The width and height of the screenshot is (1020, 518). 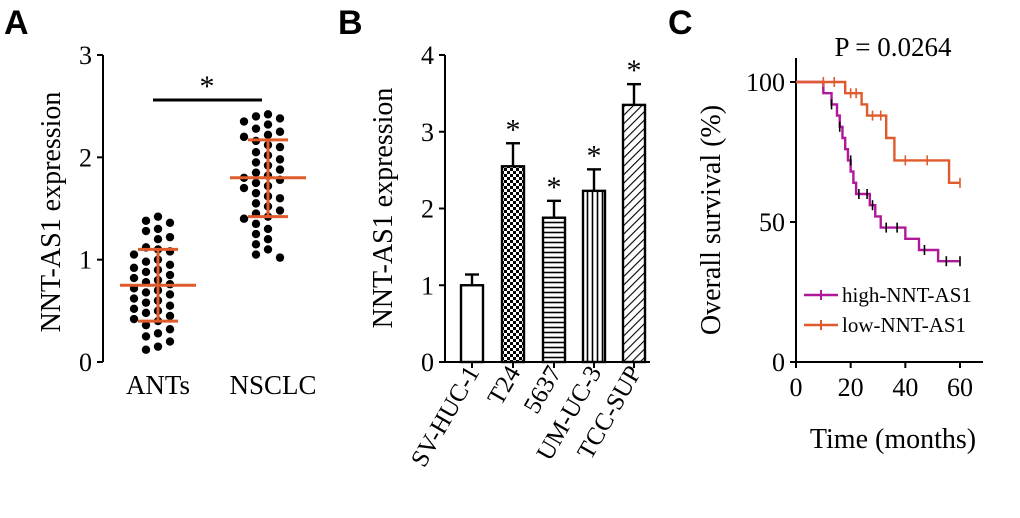 I want to click on legend-low-label: low-NNT-AS1, so click(x=904, y=325).